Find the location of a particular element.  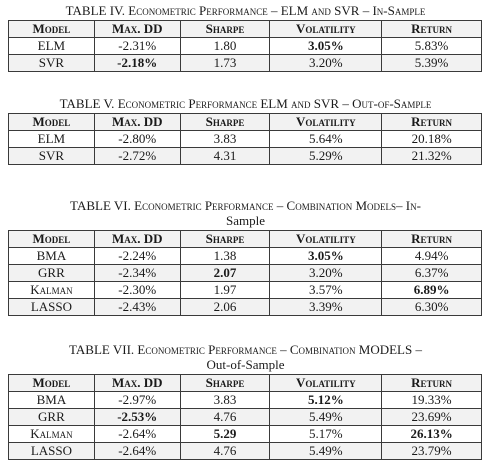

table-row: LASSO -2.43% 2.06 3.39% 6.30% is located at coordinates (245, 307).